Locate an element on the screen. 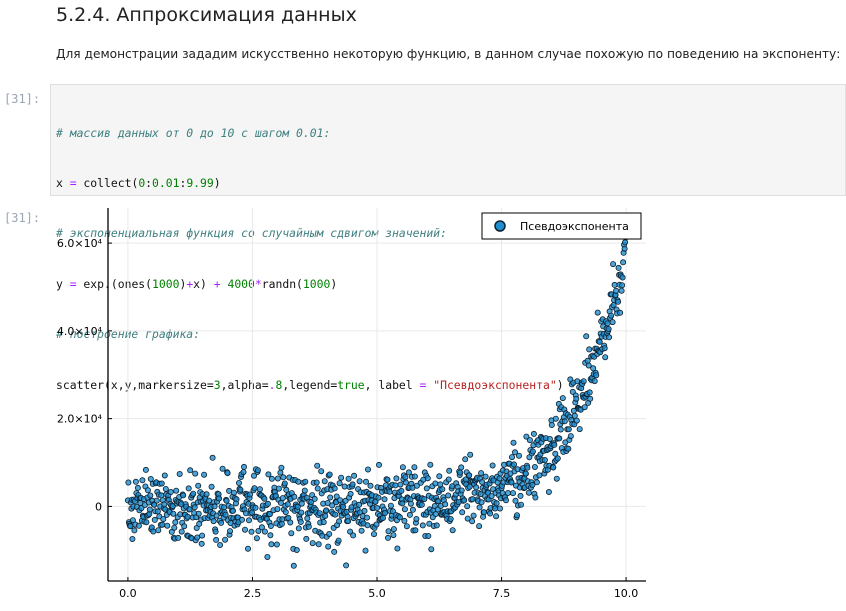 This screenshot has width=846, height=611. input-prompt: [31]: is located at coordinates (22, 99).